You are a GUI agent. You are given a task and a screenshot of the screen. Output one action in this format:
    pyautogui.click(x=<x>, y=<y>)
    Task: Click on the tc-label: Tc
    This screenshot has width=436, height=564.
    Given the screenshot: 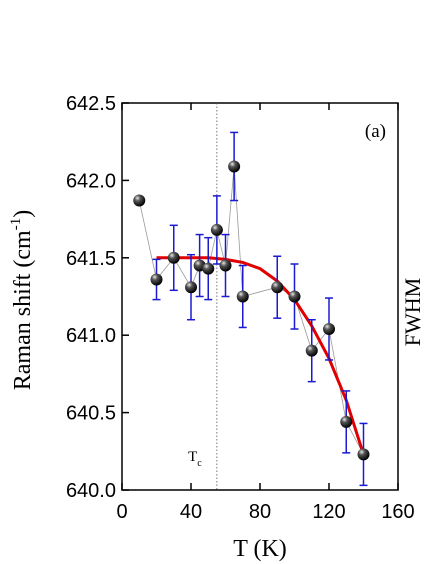 What is the action you would take?
    pyautogui.click(x=195, y=459)
    